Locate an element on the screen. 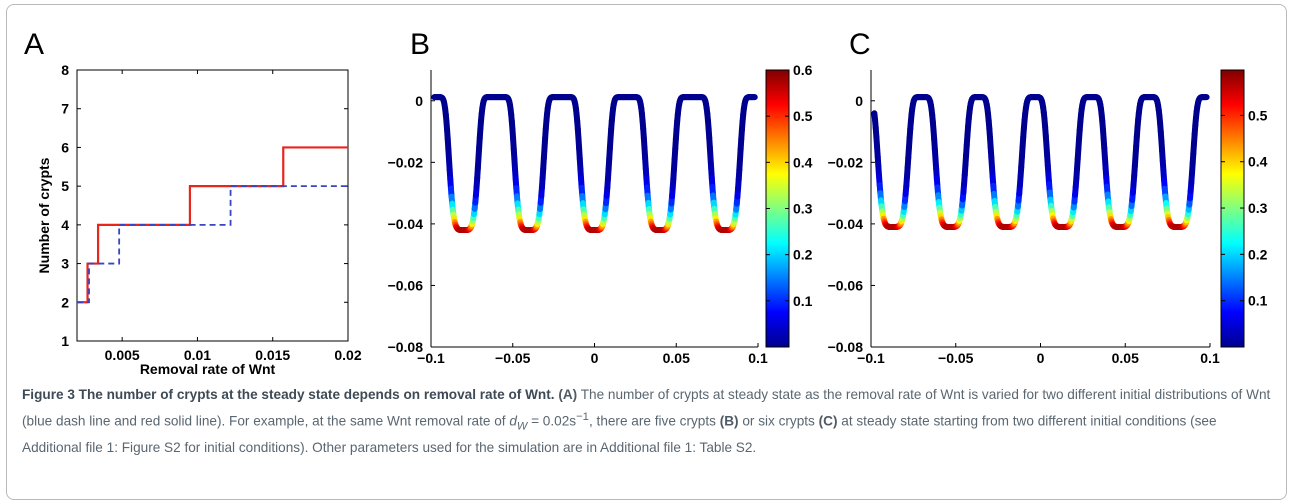 Image resolution: width=1293 pixels, height=504 pixels. x-tick-label-c: 0.1 is located at coordinates (1210, 358).